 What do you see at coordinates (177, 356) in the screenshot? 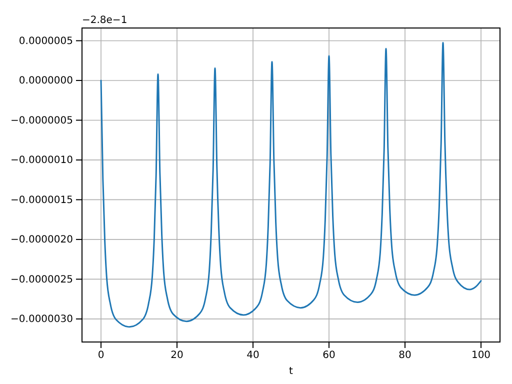
I see `x-tick-label: 20` at bounding box center [177, 356].